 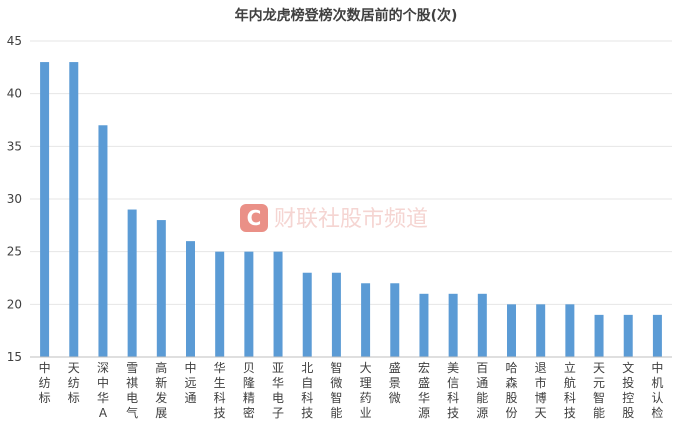 I want to click on x-tick-label: 天纺标, so click(x=74, y=383).